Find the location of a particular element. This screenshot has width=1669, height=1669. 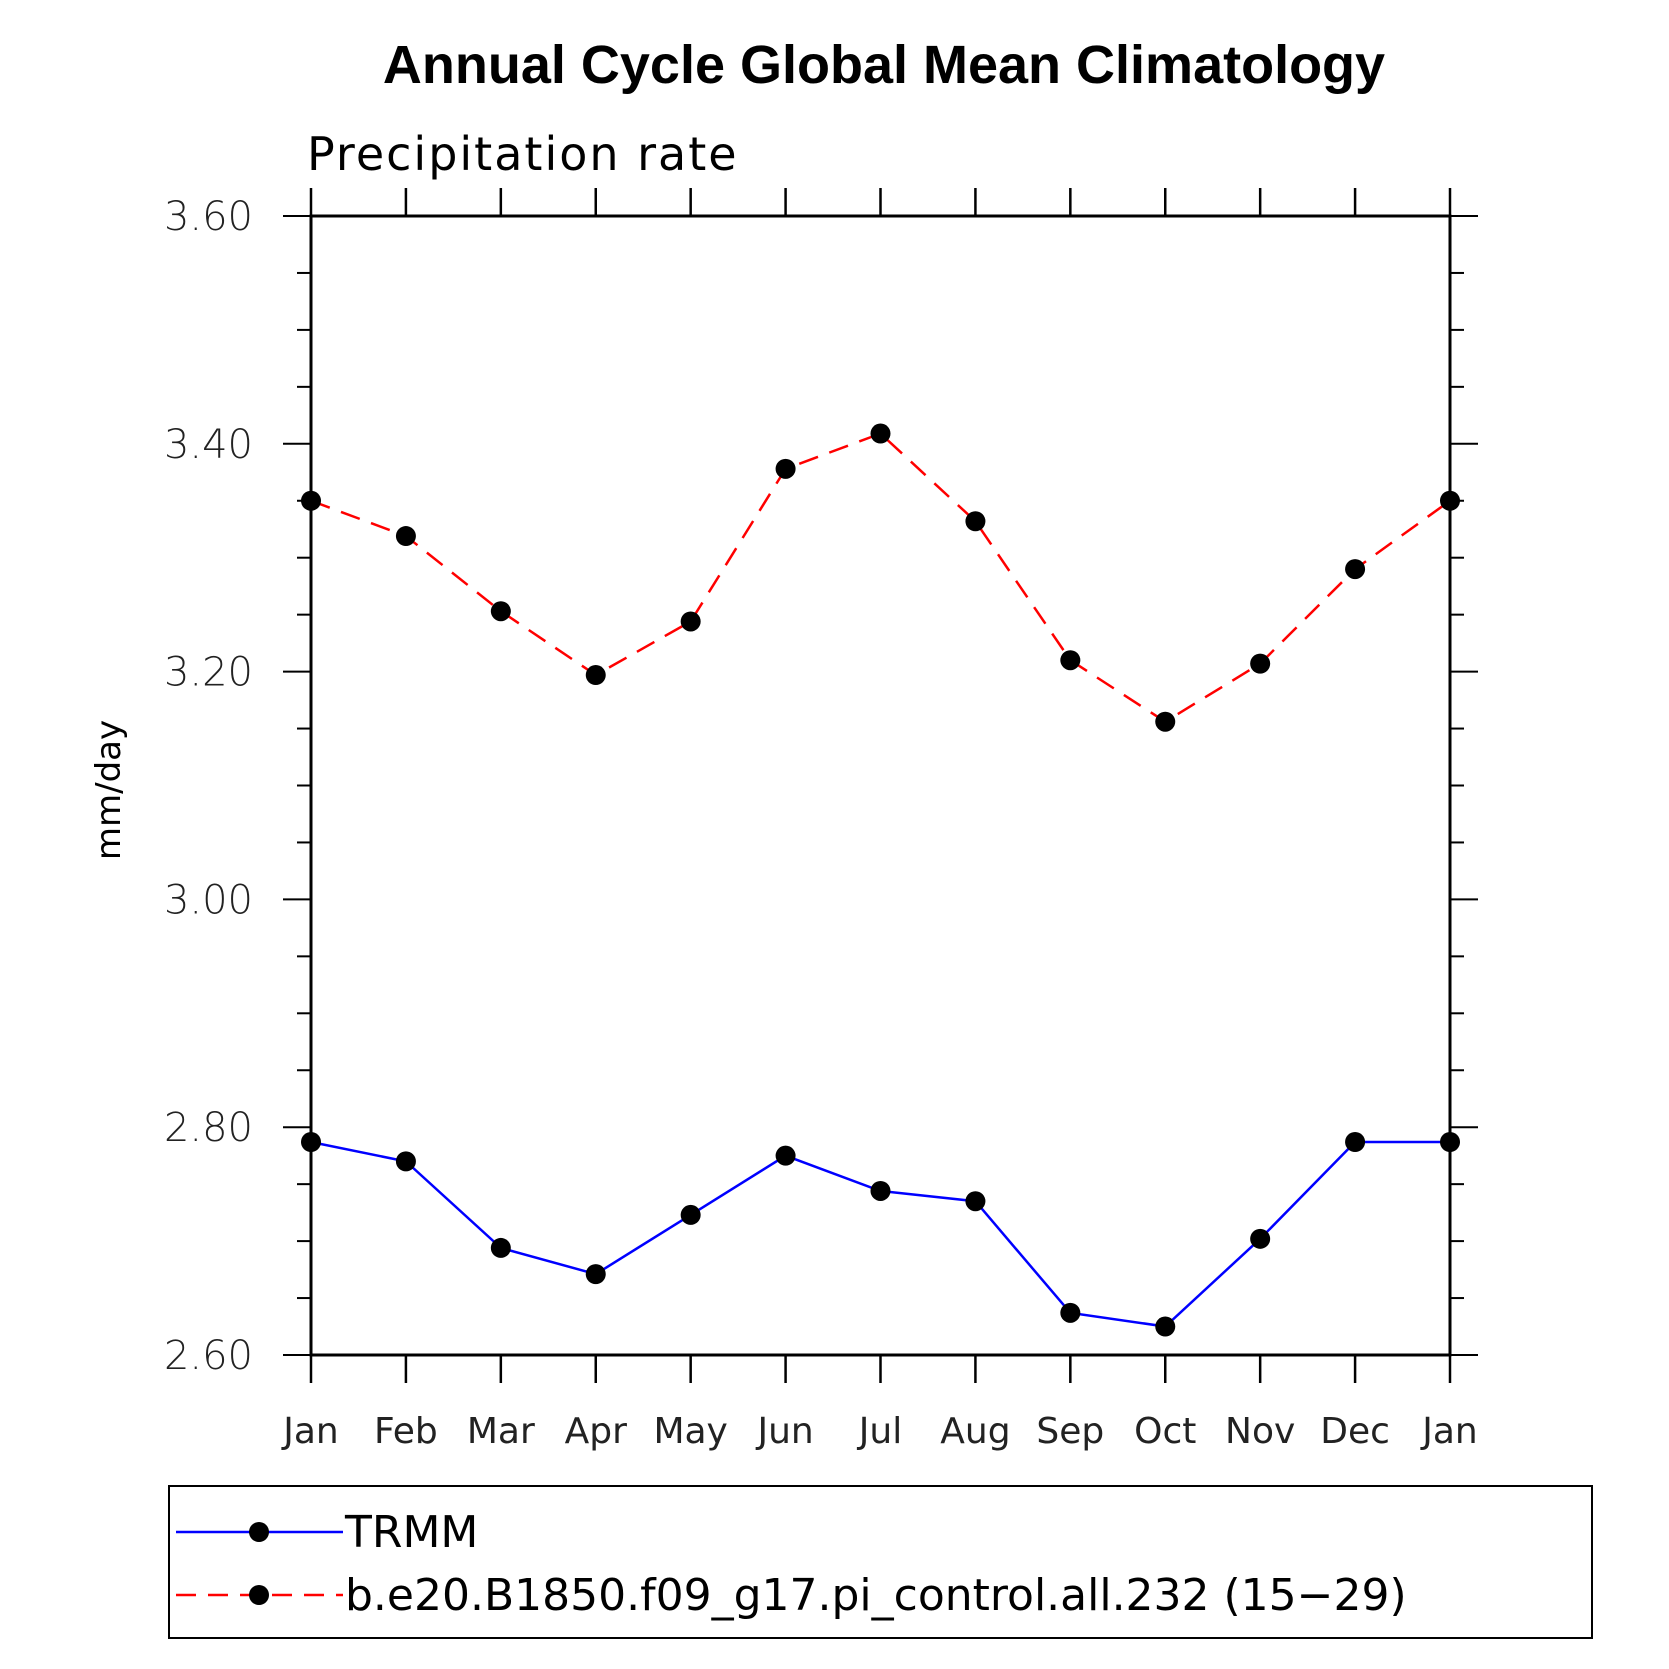

y-tick-label: 3.40 is located at coordinates (208, 445).